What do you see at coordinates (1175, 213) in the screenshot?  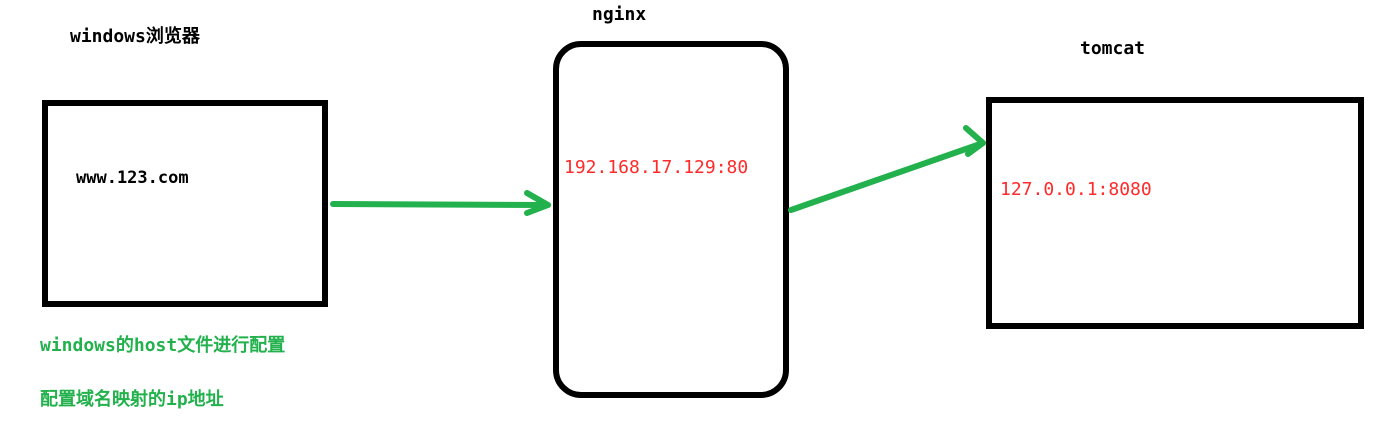 I see `tomcat-box: 127.0.0.1:8080` at bounding box center [1175, 213].